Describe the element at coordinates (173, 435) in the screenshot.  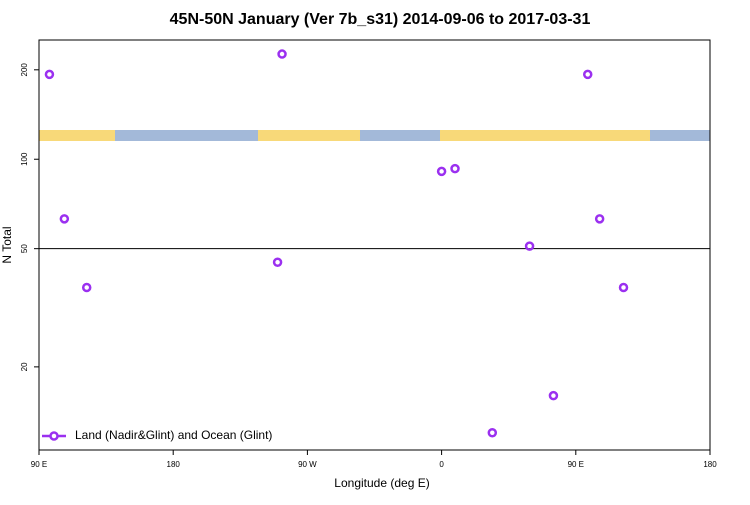
I see `legend-label: Land (Nadir&Glint) and Ocean (Glint)` at that location.